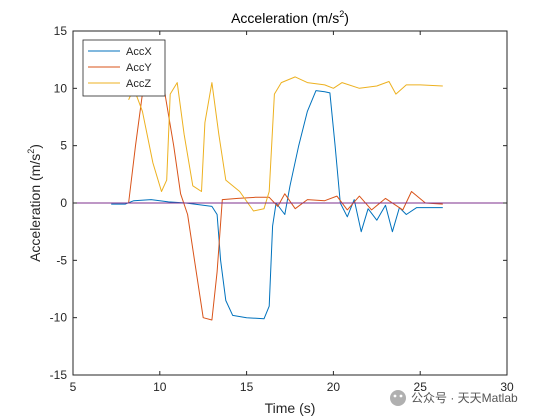  What do you see at coordinates (61, 260) in the screenshot?
I see `y-tick-label: -5` at bounding box center [61, 260].